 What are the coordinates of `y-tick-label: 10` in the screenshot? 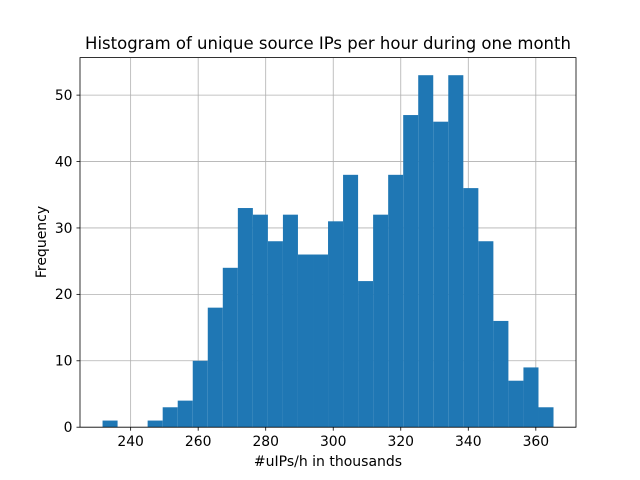 It's located at (64, 362).